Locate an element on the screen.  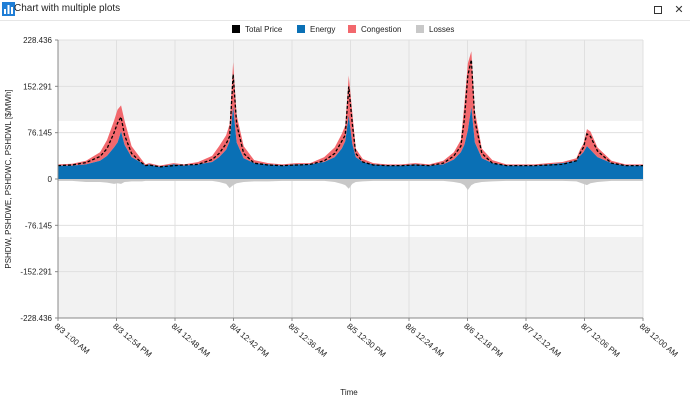
restore-icon is located at coordinates (658, 10).